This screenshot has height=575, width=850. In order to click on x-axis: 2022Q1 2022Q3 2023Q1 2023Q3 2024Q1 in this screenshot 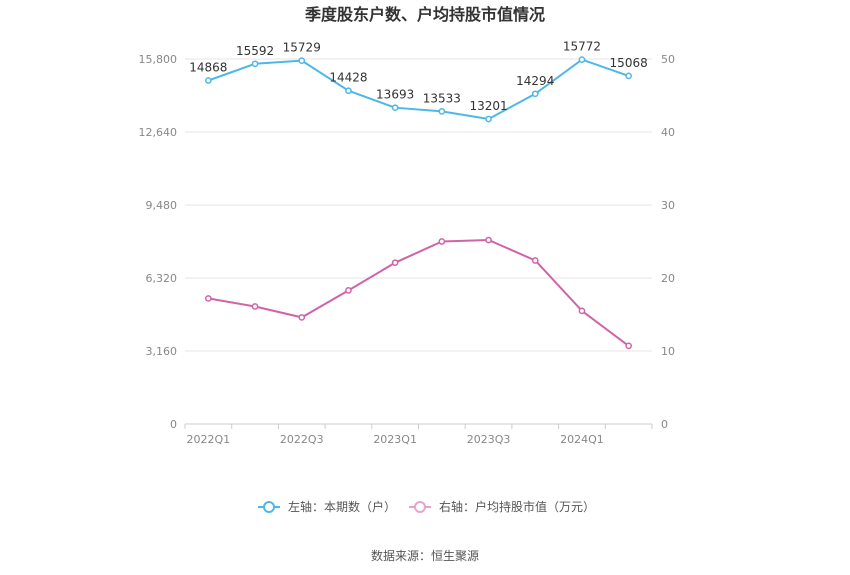, I will do `click(418, 435)`.